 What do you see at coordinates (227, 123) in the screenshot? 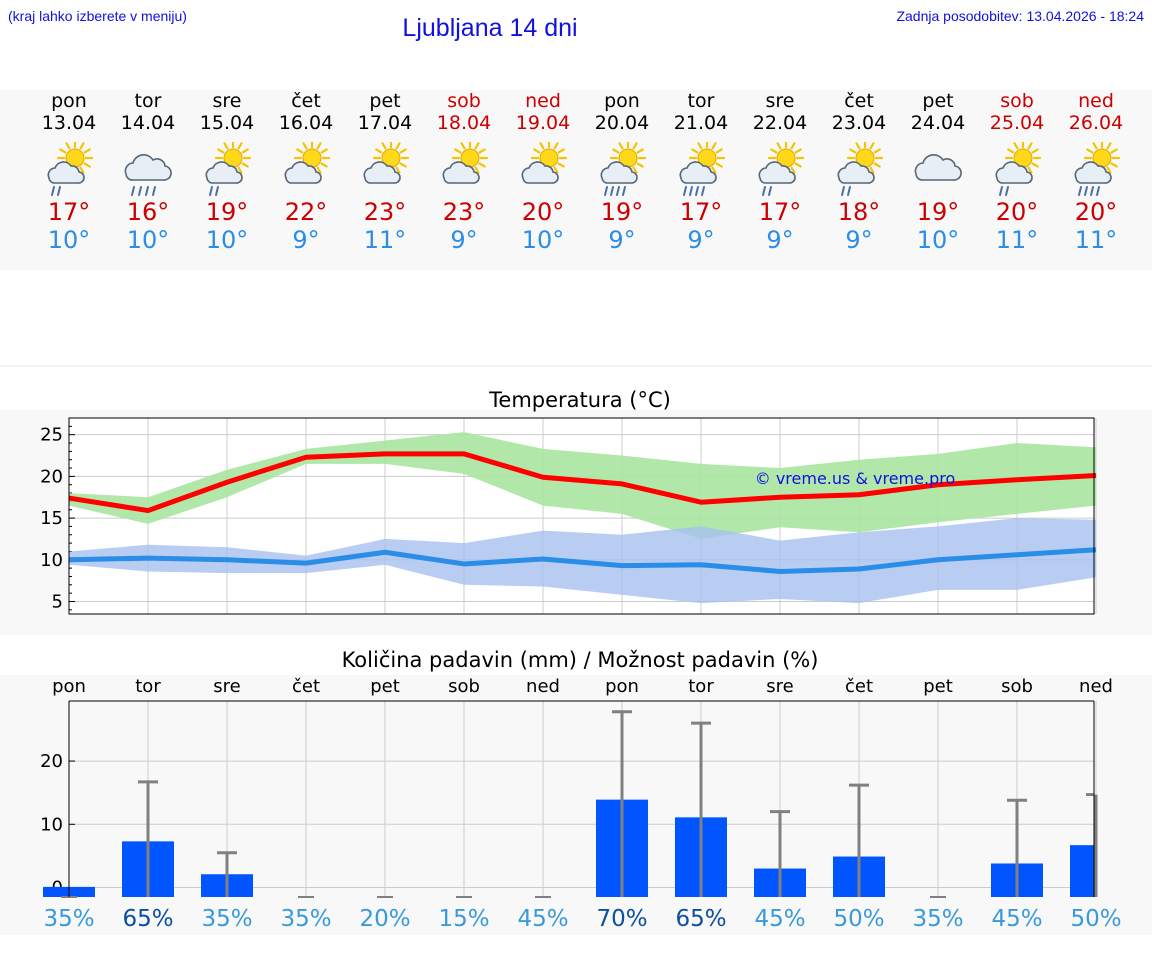
I see `day-date: 15.04` at bounding box center [227, 123].